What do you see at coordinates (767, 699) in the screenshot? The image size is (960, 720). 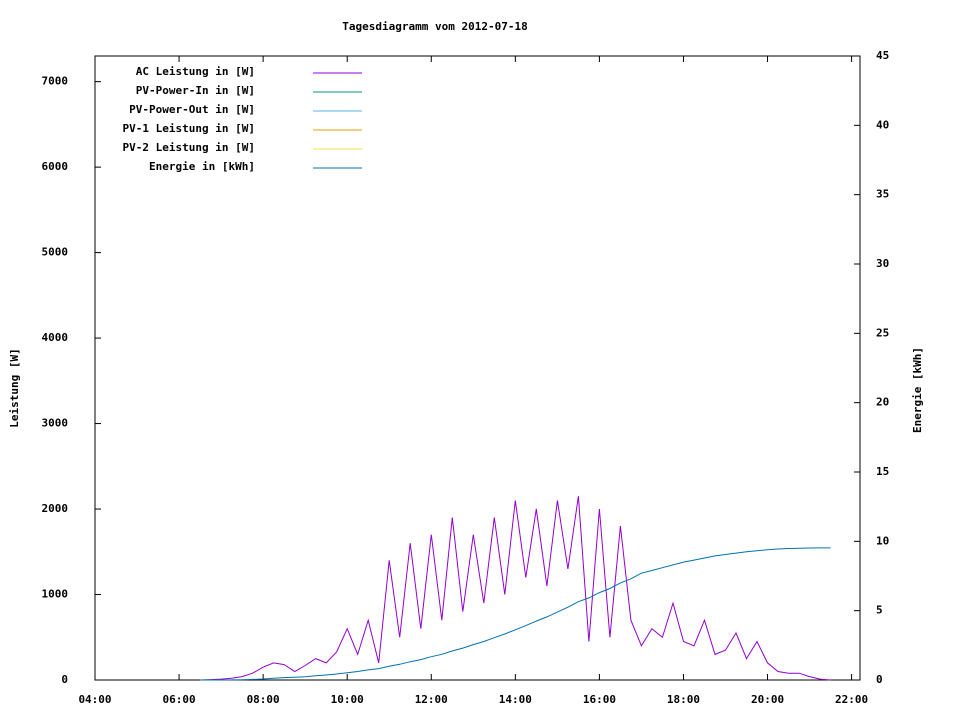 I see `x-tick-label: 20:00` at bounding box center [767, 699].